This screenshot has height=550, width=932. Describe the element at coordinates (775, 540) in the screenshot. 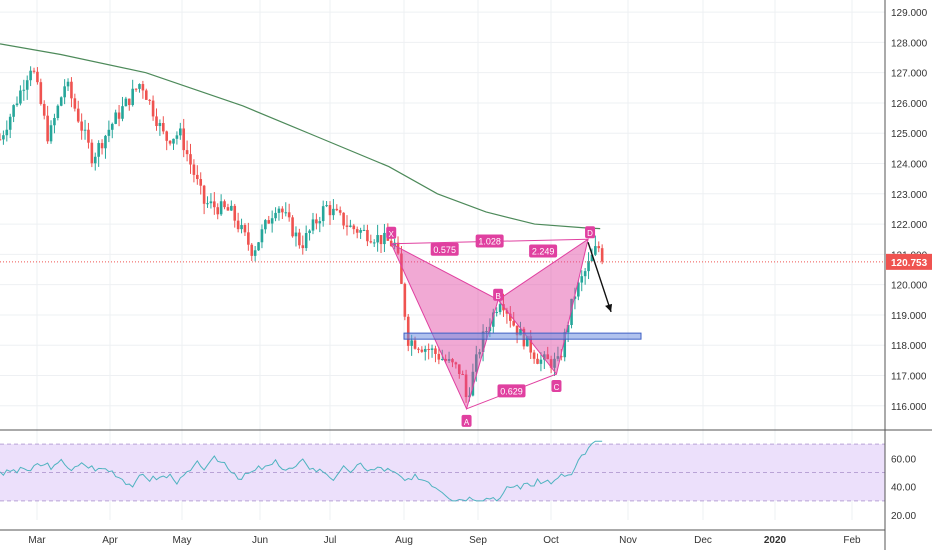

I see `time-tick-label: 2020` at that location.